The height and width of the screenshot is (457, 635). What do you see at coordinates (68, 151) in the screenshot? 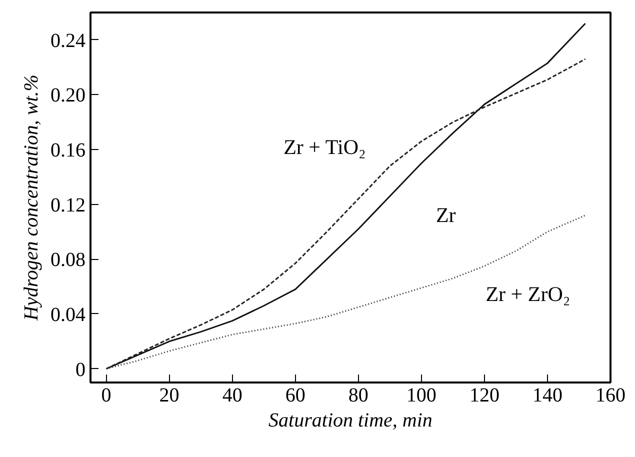
I see `y-tick-label: 0.16` at bounding box center [68, 151].